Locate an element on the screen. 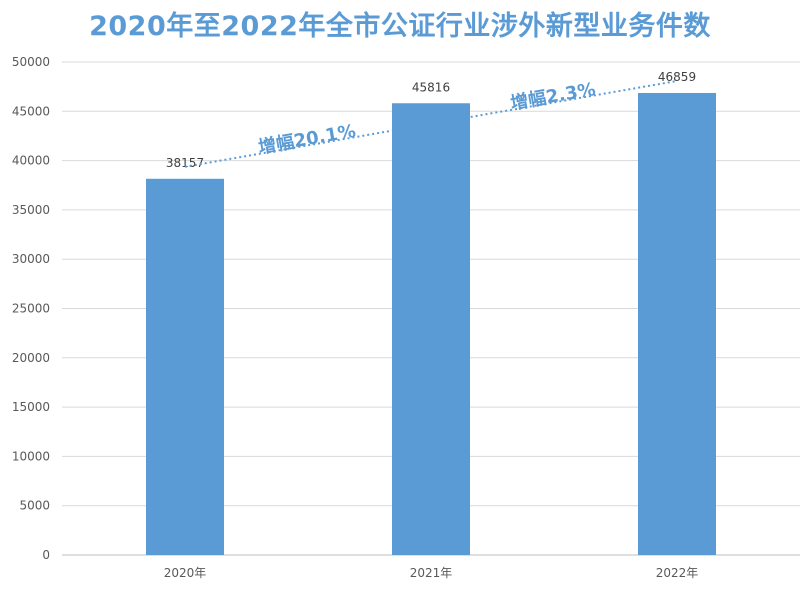  data-label: 38157 is located at coordinates (185, 163).